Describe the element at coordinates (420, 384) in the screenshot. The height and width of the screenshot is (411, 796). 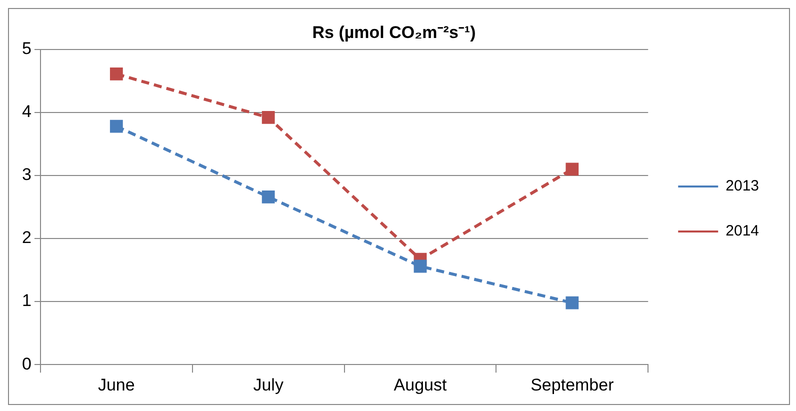
I see `x-tick-label: August` at that location.